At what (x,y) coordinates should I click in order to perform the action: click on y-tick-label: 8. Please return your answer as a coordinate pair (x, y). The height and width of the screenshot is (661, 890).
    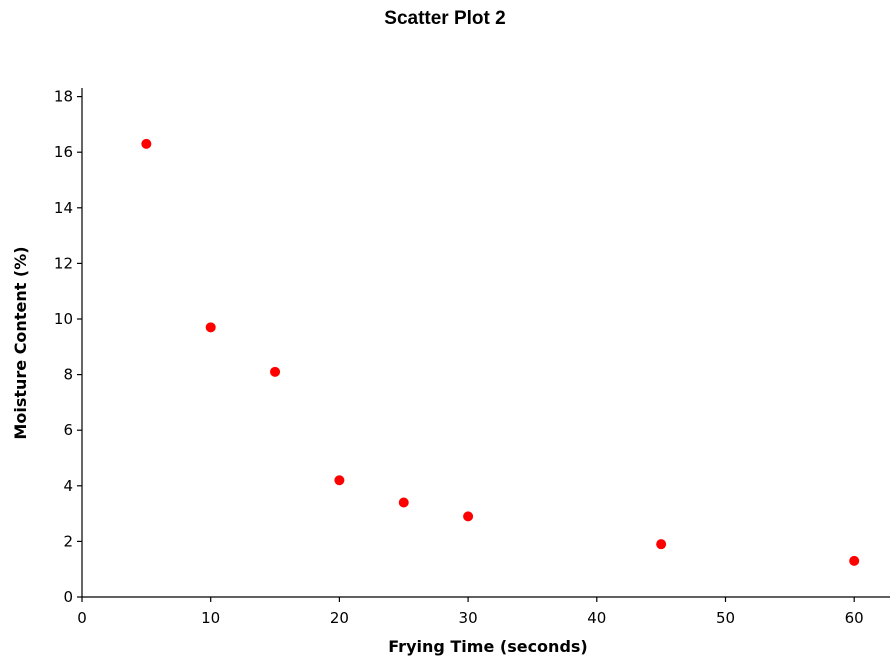
    Looking at the image, I should click on (68, 375).